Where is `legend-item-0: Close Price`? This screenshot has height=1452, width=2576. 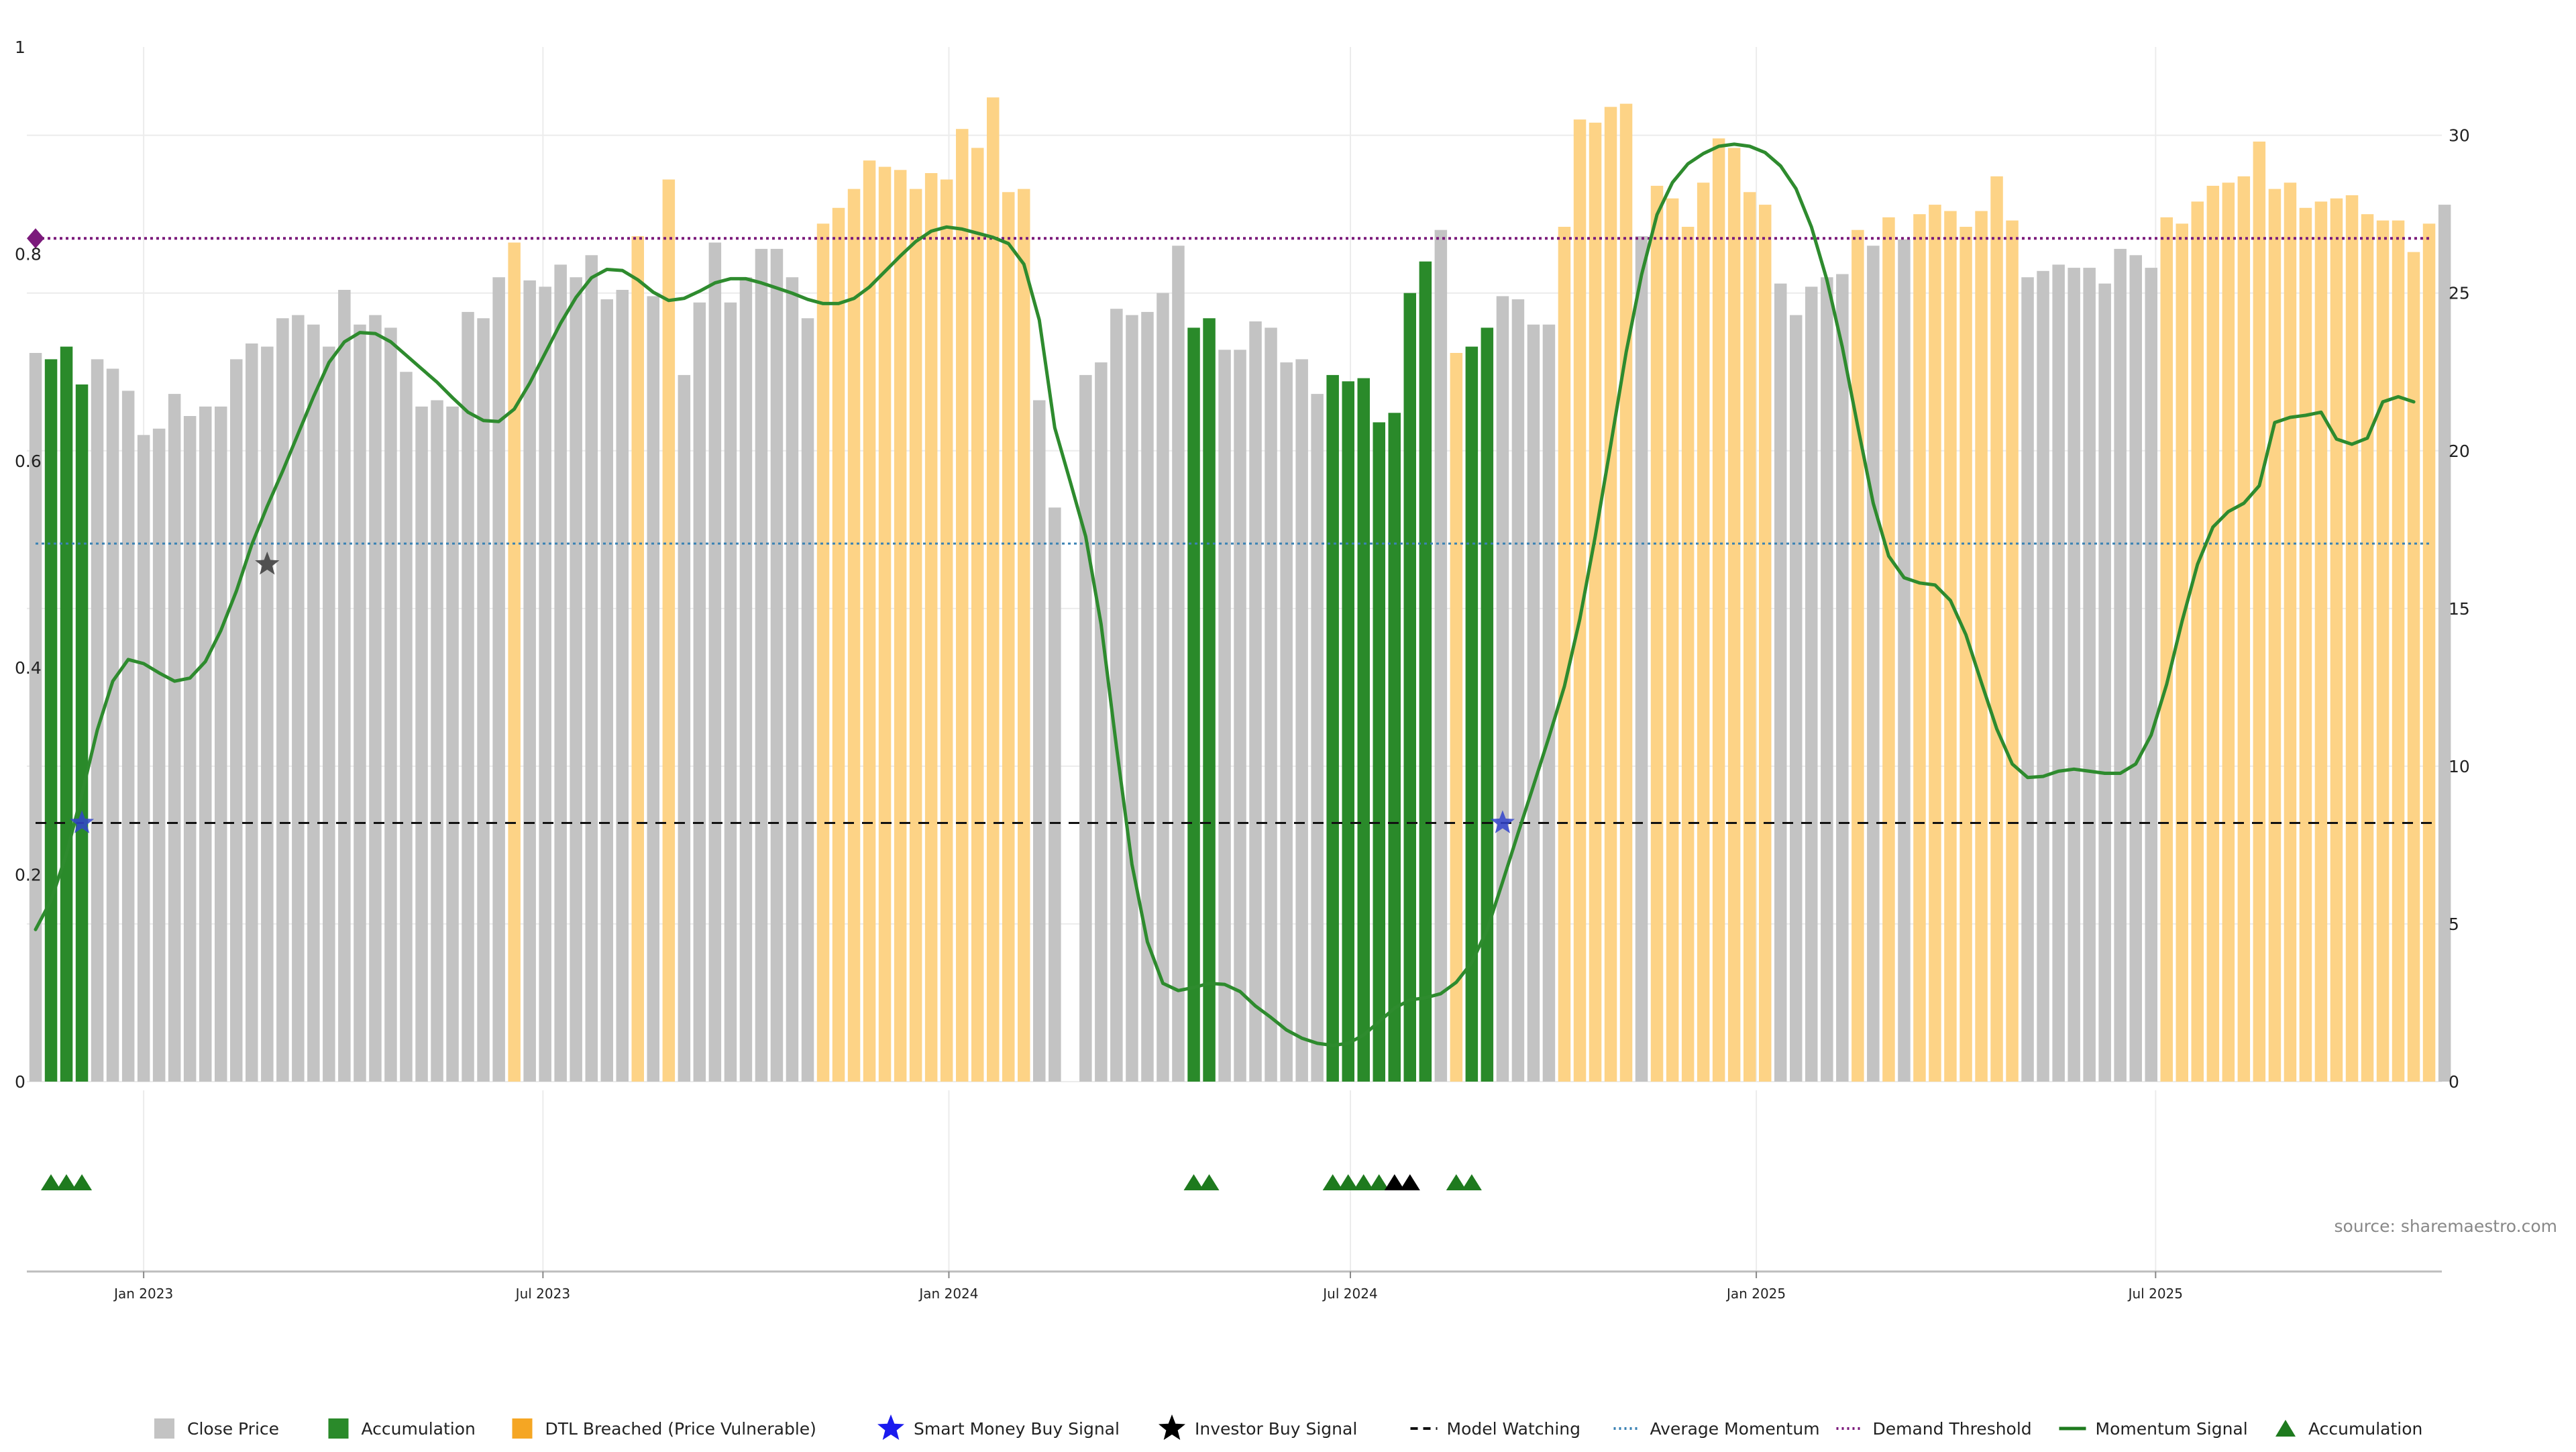
legend-item-0: Close Price is located at coordinates (216, 1429).